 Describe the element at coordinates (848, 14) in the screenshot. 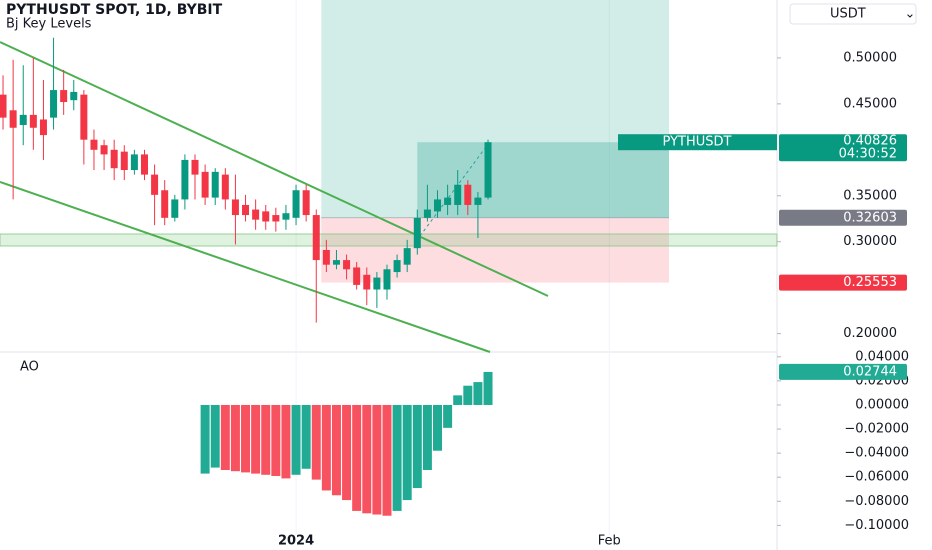

I see `y-axis-label: USDT` at that location.